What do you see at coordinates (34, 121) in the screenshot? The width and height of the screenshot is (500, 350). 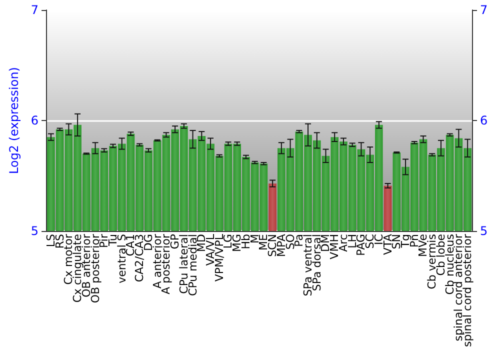 I see `y-tick-label: 6` at bounding box center [34, 121].